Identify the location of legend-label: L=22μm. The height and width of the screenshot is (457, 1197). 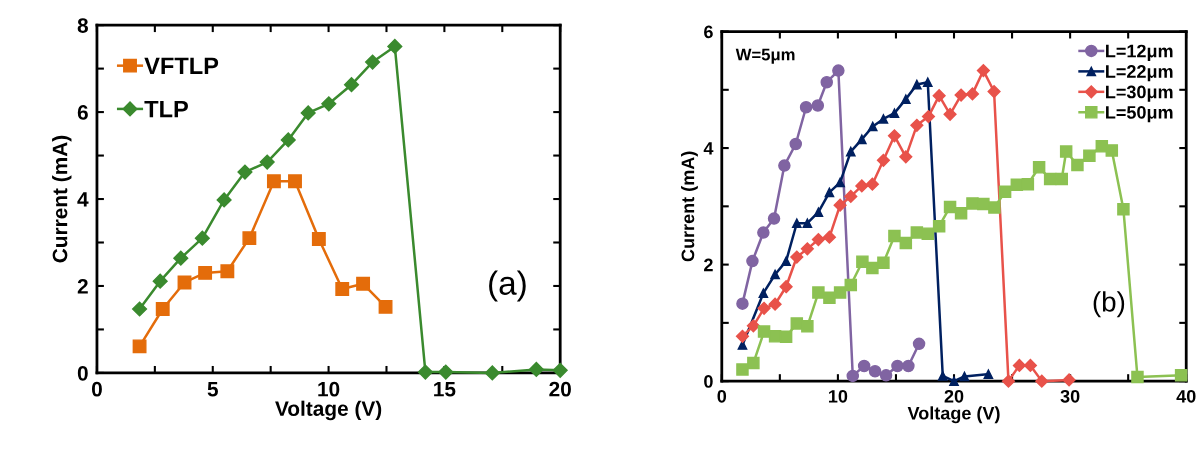
(1139, 73).